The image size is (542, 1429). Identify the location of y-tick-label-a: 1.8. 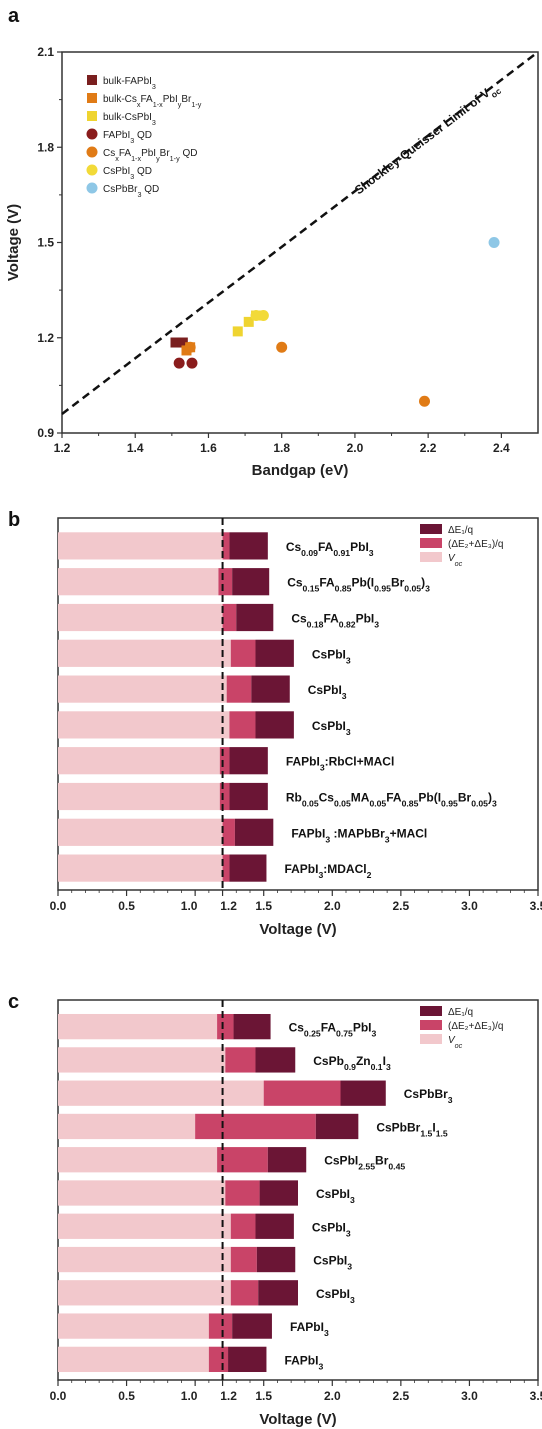
(45, 147).